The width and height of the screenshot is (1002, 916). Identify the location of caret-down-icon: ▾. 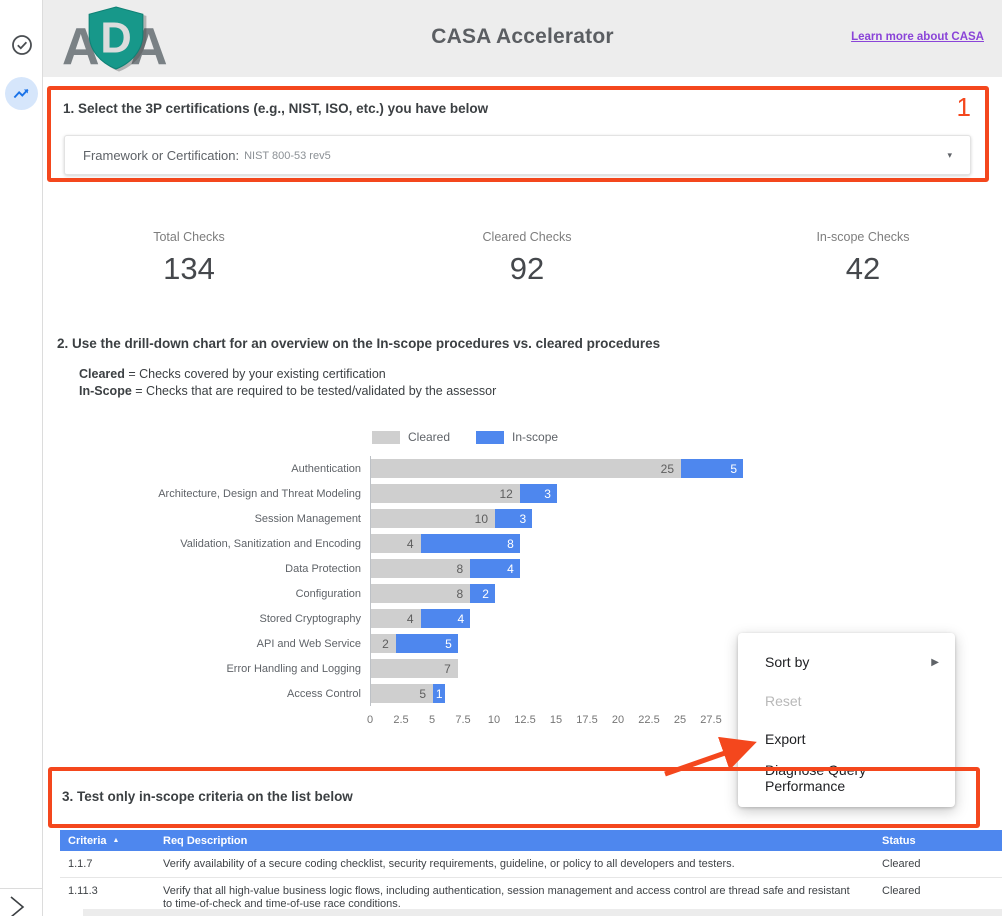
(949, 154).